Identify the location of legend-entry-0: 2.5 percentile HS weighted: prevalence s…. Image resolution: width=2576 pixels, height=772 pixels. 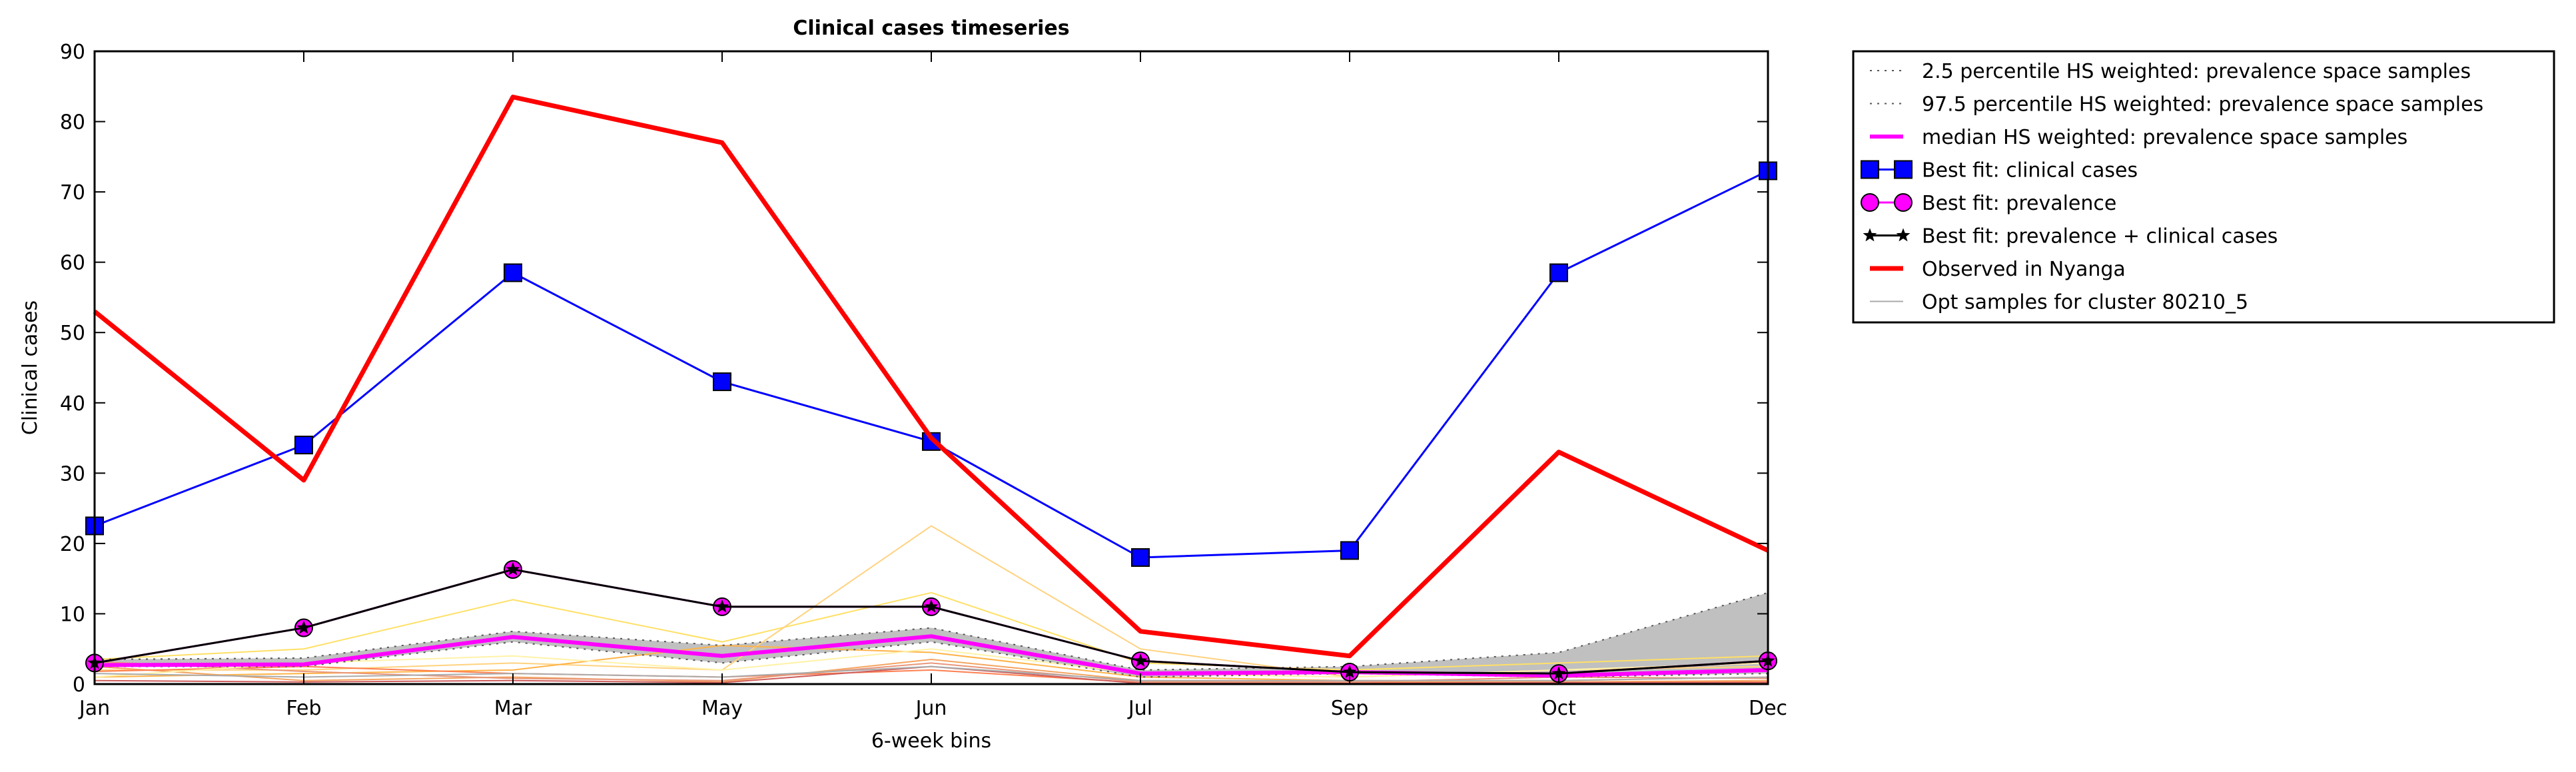
(2171, 71).